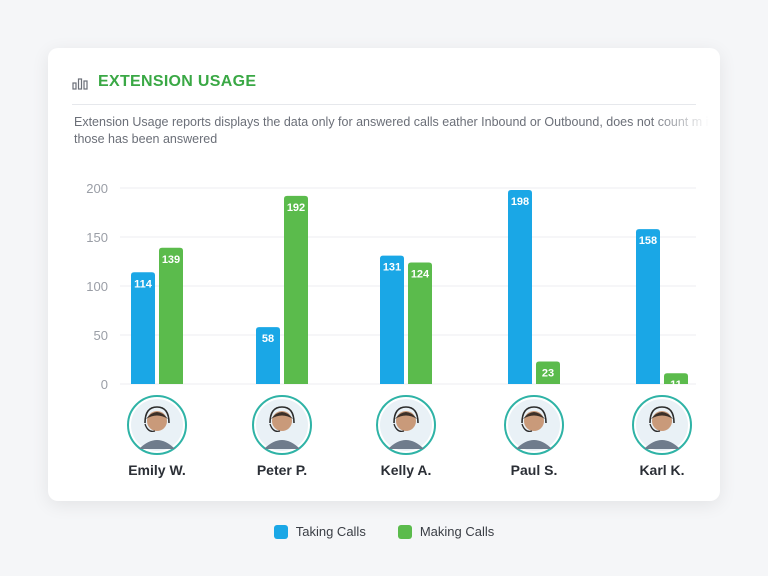  I want to click on bar-value-label: 11, so click(676, 385).